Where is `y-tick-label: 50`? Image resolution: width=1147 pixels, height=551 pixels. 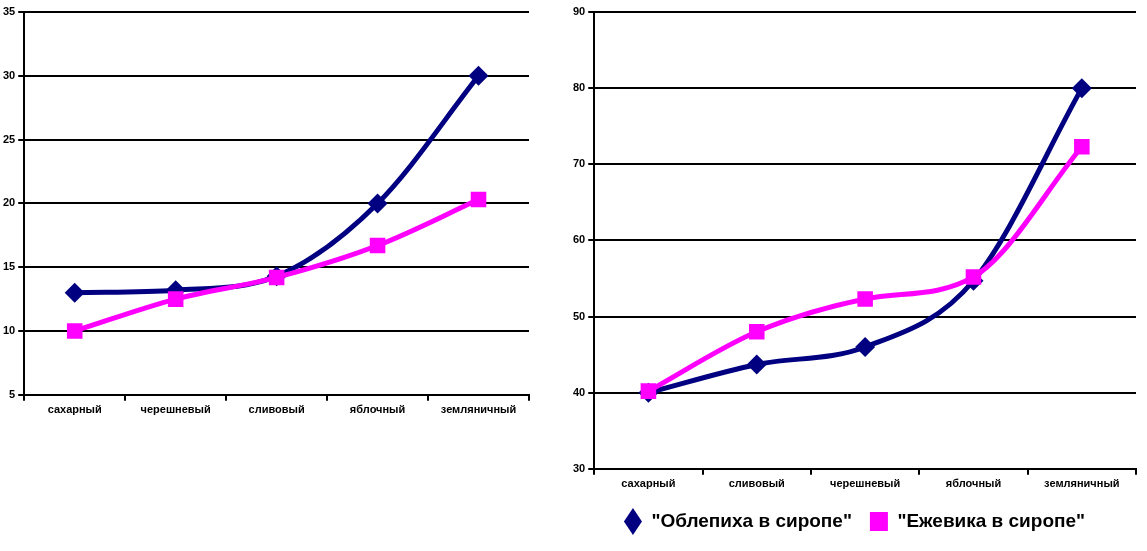 y-tick-label: 50 is located at coordinates (579, 315).